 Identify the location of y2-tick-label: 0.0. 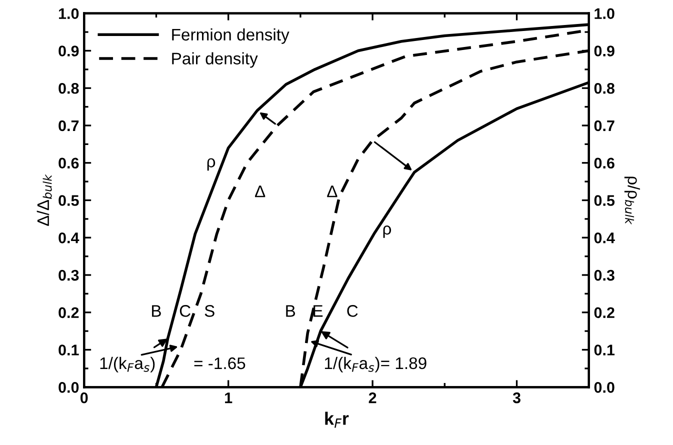
(604, 387).